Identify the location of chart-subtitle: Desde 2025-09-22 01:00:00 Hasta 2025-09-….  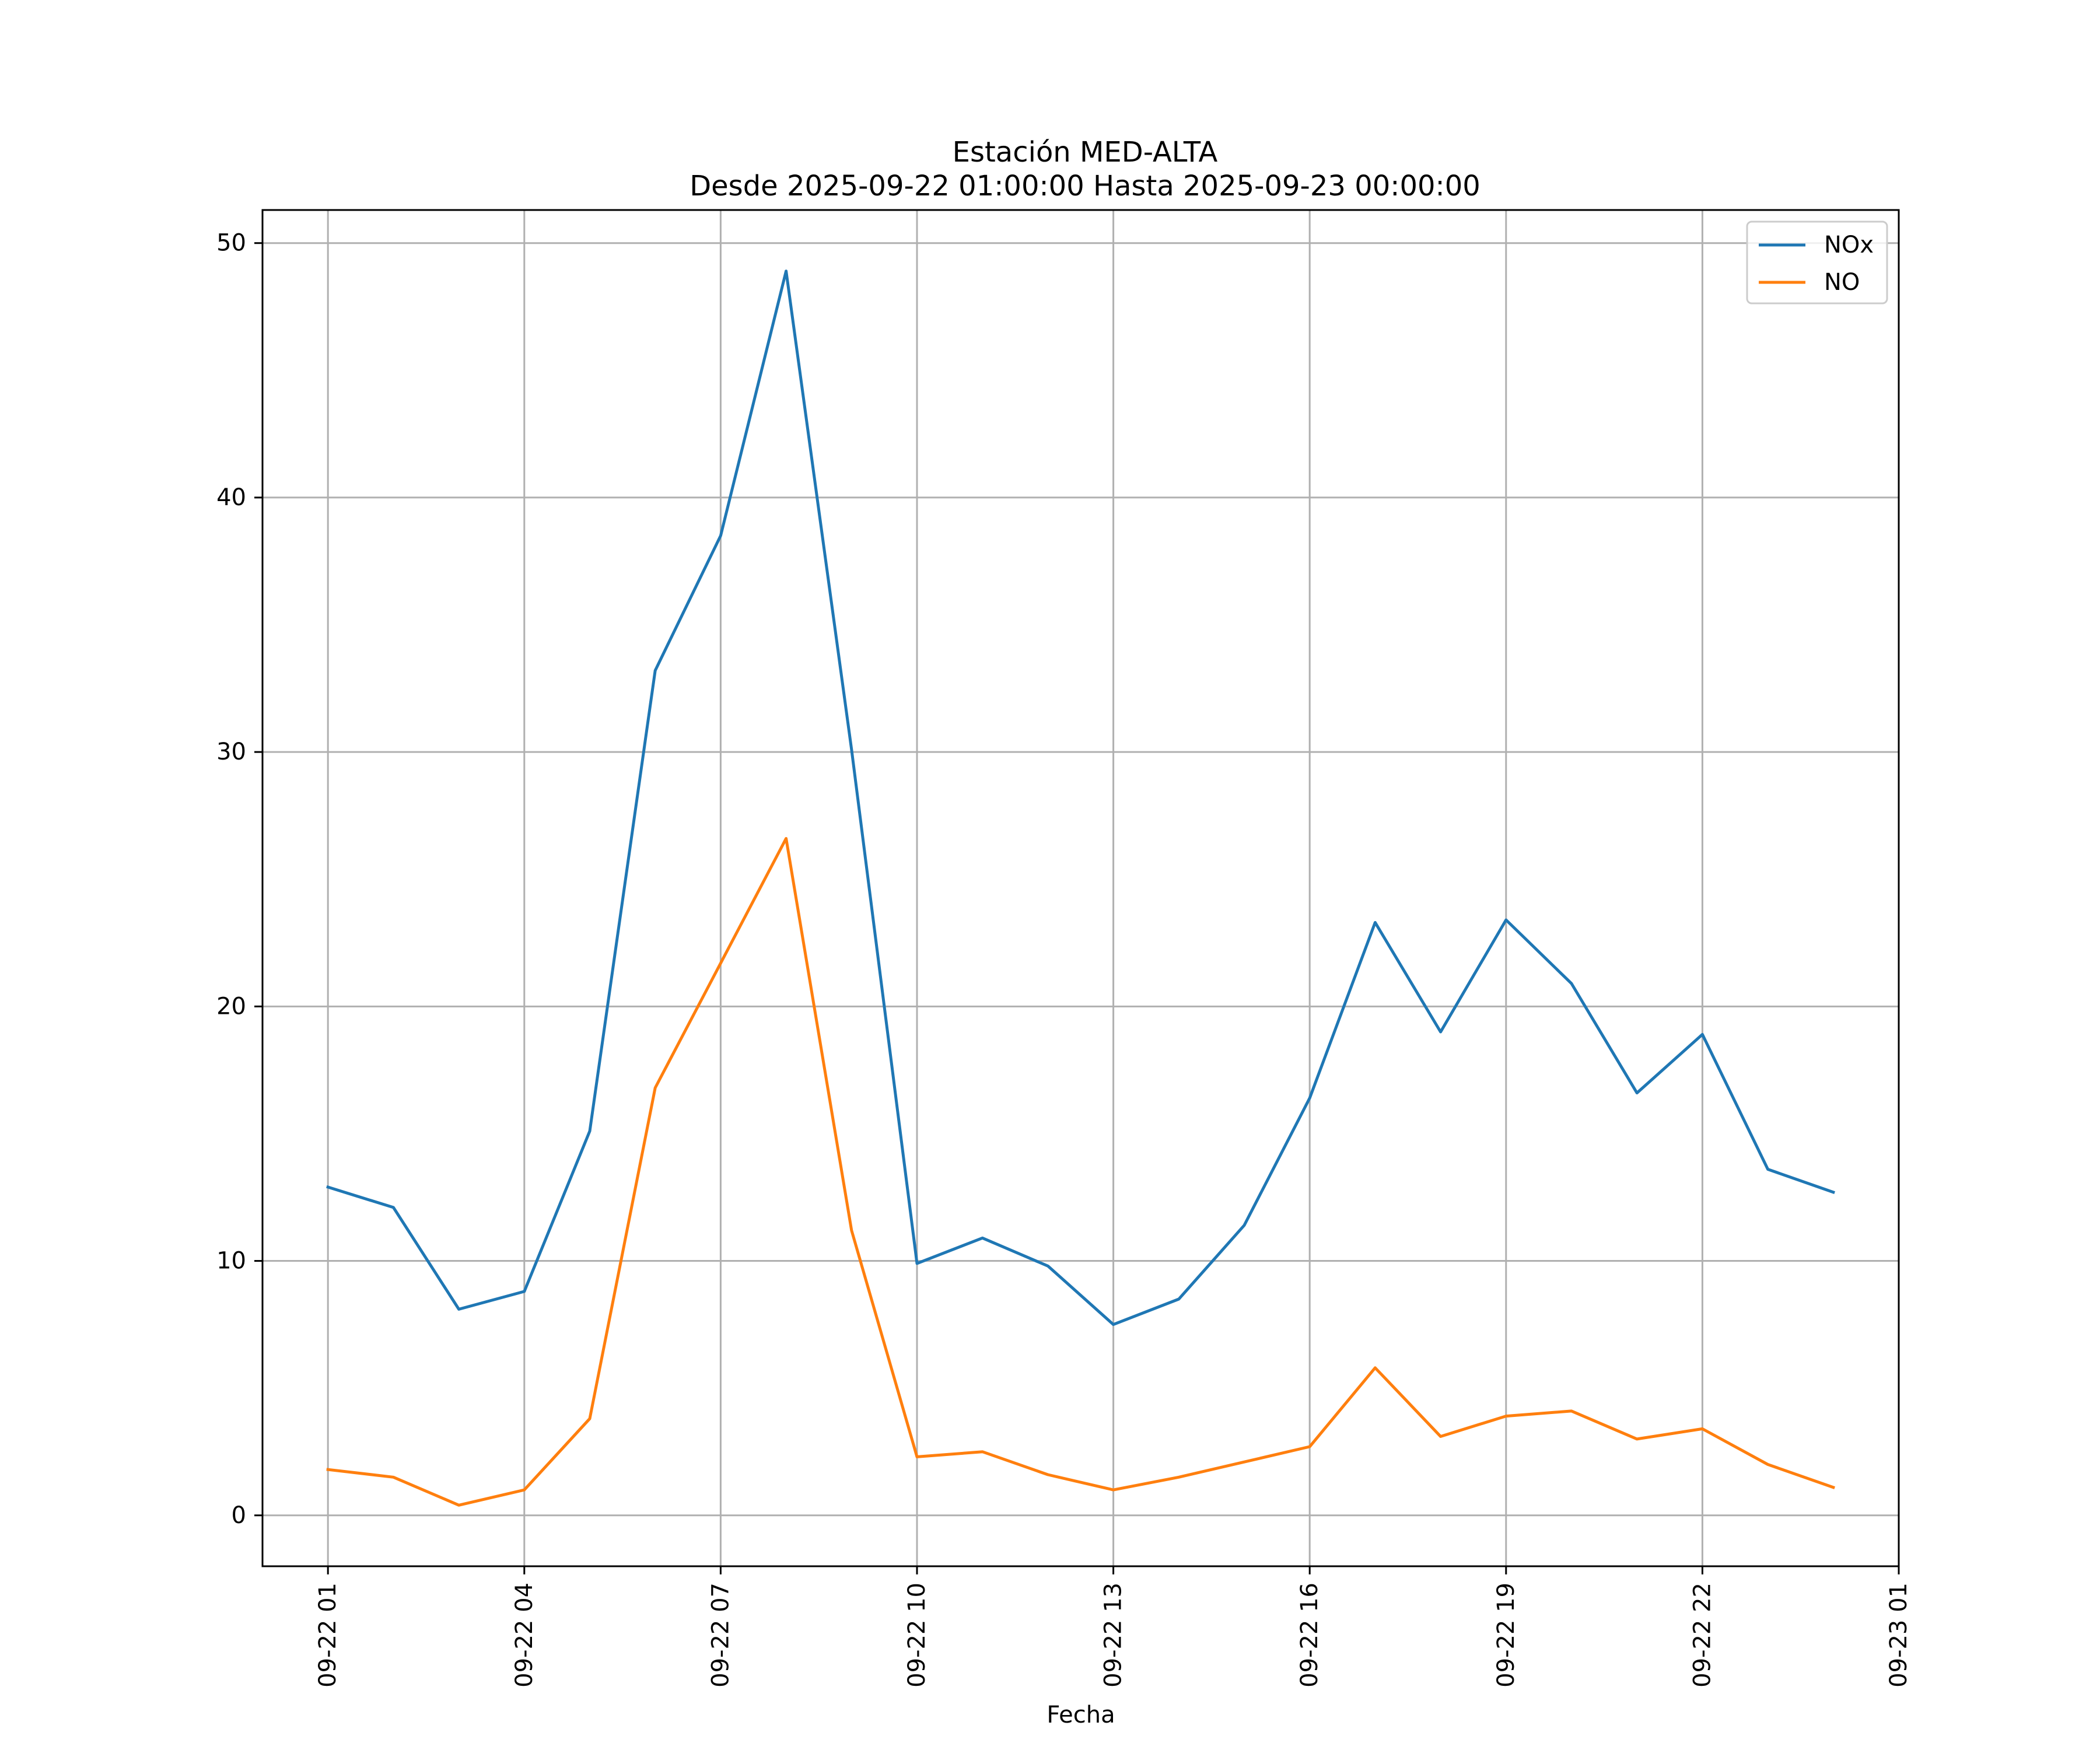
(1085, 186).